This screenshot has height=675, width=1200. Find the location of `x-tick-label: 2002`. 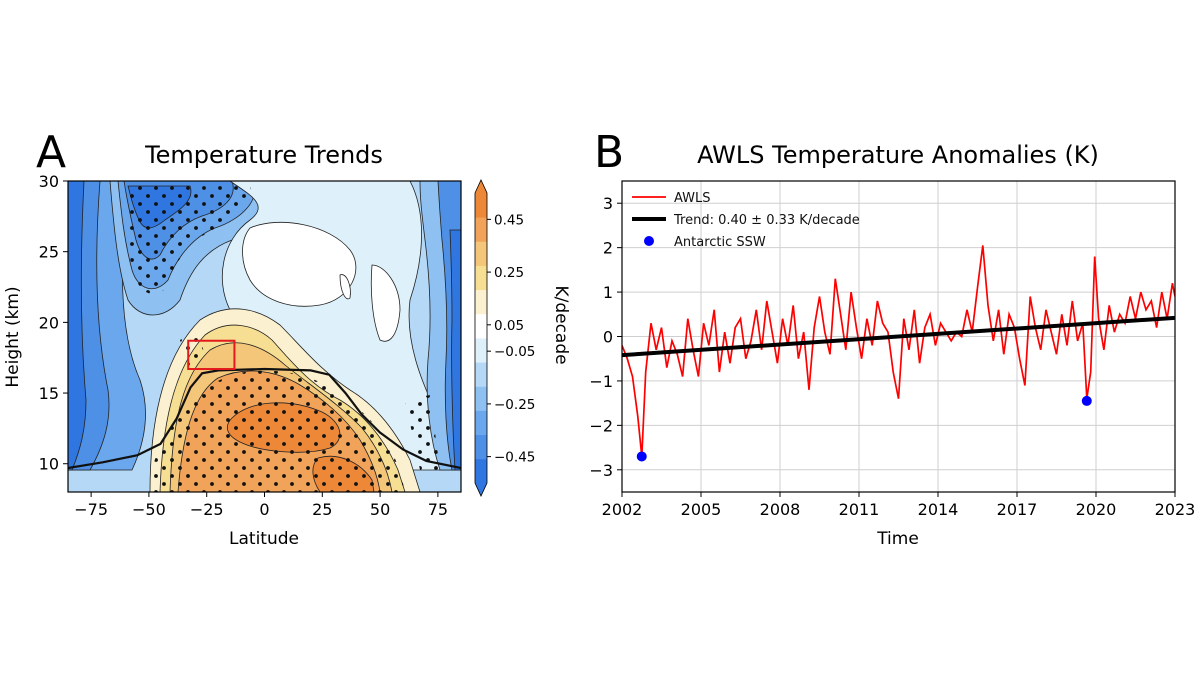

x-tick-label: 2002 is located at coordinates (622, 509).